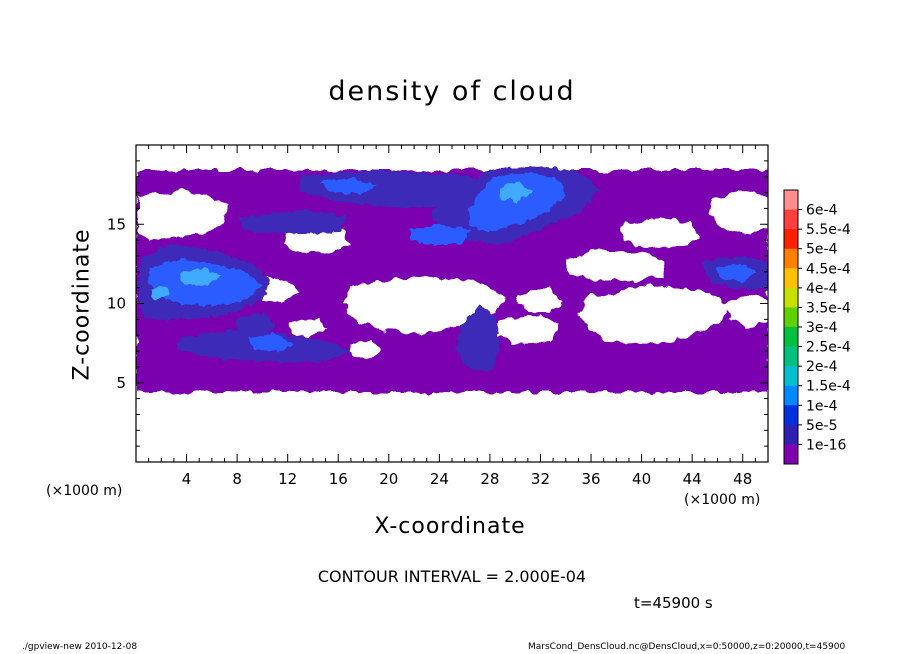 This screenshot has height=654, width=904. I want to click on x-tick-label: 12, so click(287, 479).